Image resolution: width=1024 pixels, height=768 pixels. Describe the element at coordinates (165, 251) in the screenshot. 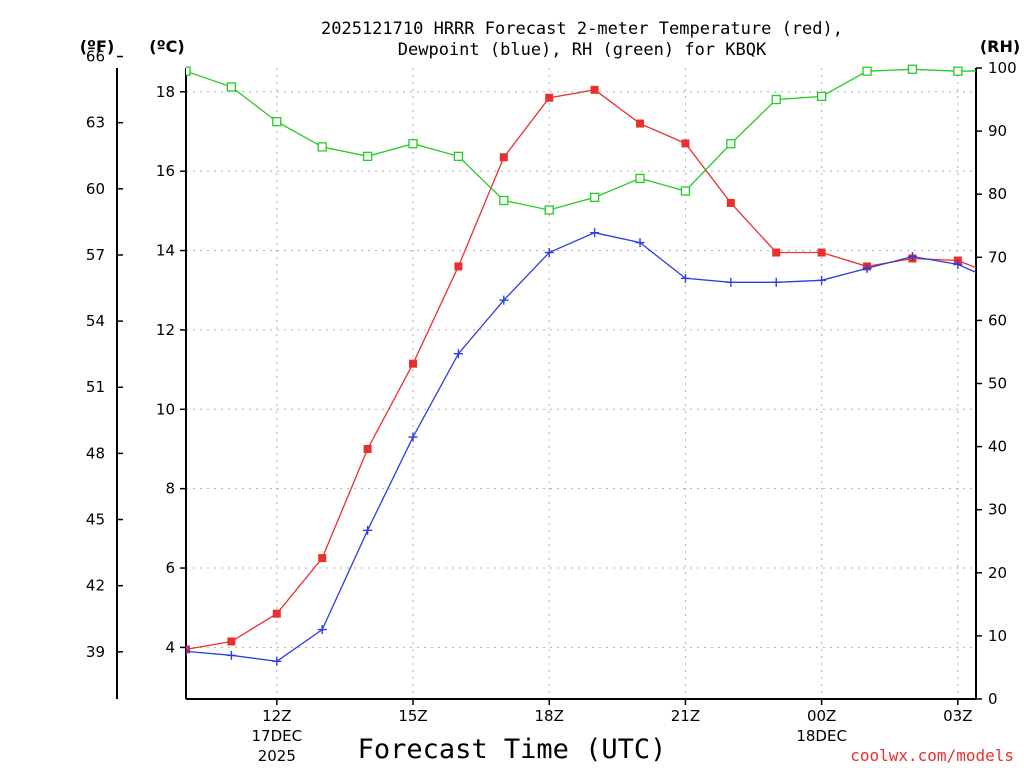

I see `celsius-tick-label: 14` at that location.